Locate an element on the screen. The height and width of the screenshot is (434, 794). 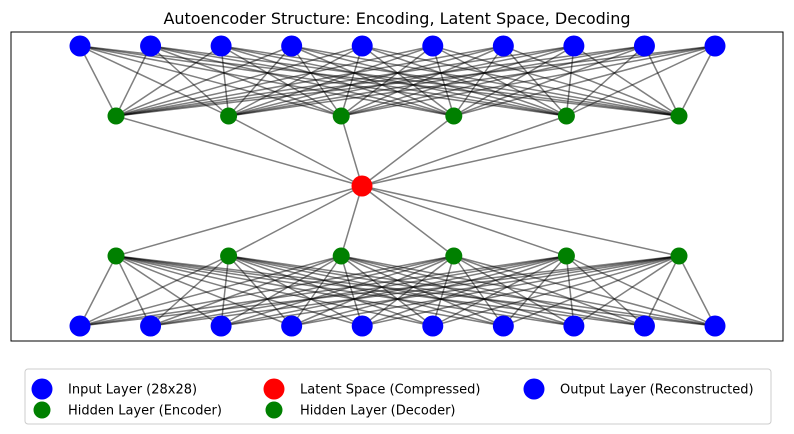
legend-label-output: Output Layer (Reconstructed) is located at coordinates (657, 390).